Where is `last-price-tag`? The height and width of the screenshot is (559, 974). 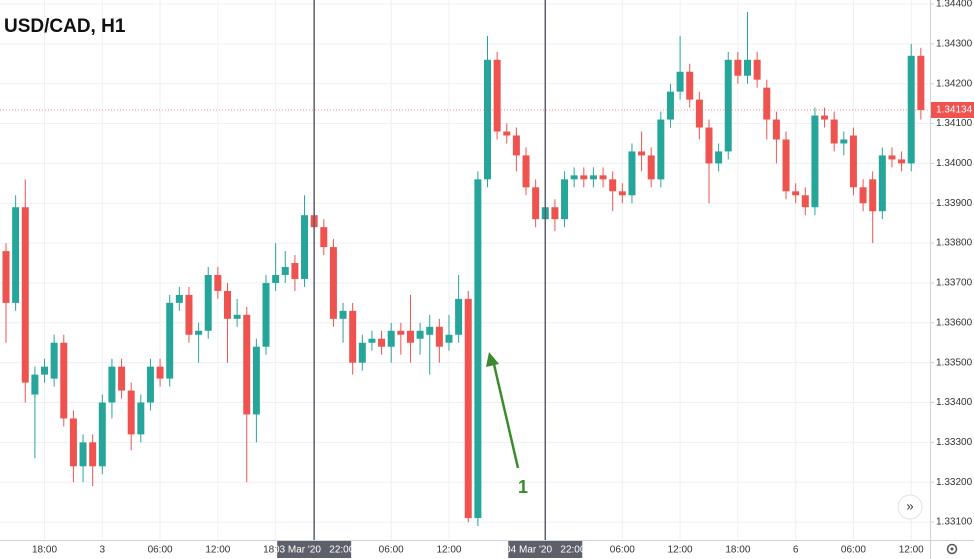 last-price-tag is located at coordinates (952, 109).